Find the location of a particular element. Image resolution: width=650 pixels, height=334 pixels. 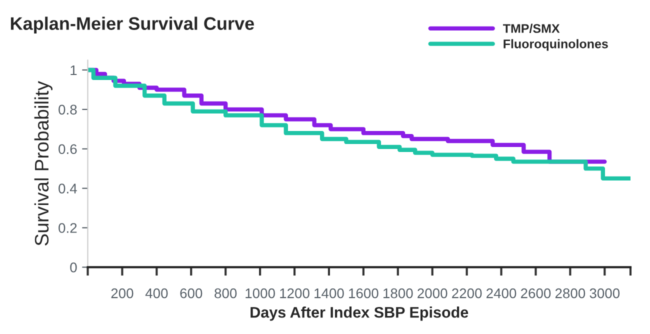

x-tick-label: 200 is located at coordinates (122, 293).